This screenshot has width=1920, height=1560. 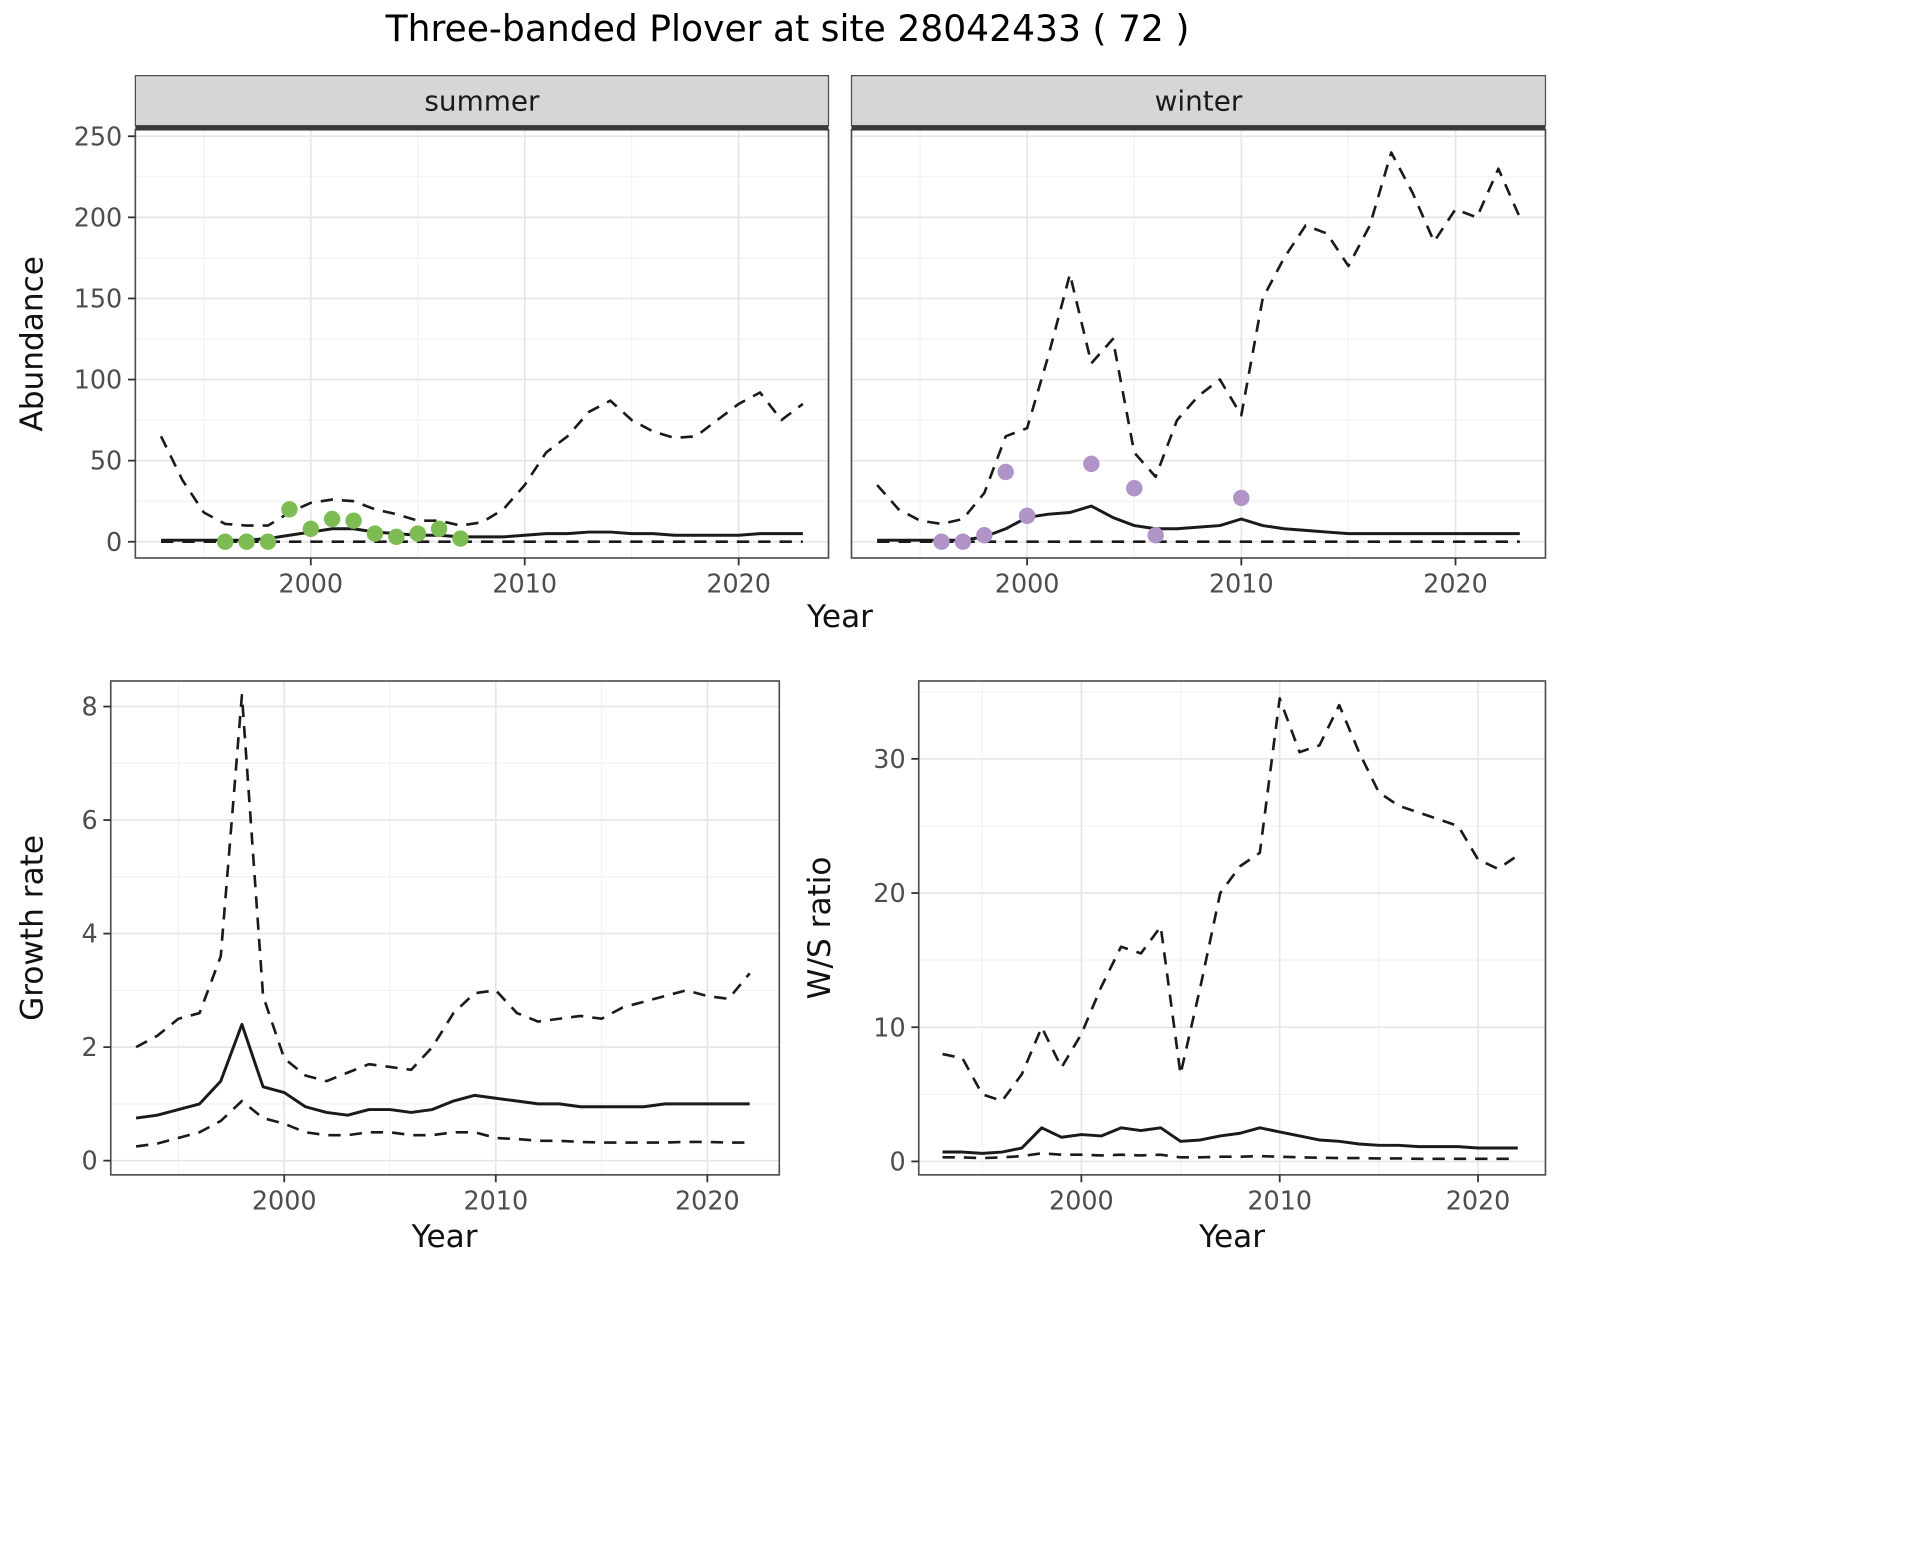 What do you see at coordinates (820, 928) in the screenshot?
I see `y-axis-title: W/S ratio` at bounding box center [820, 928].